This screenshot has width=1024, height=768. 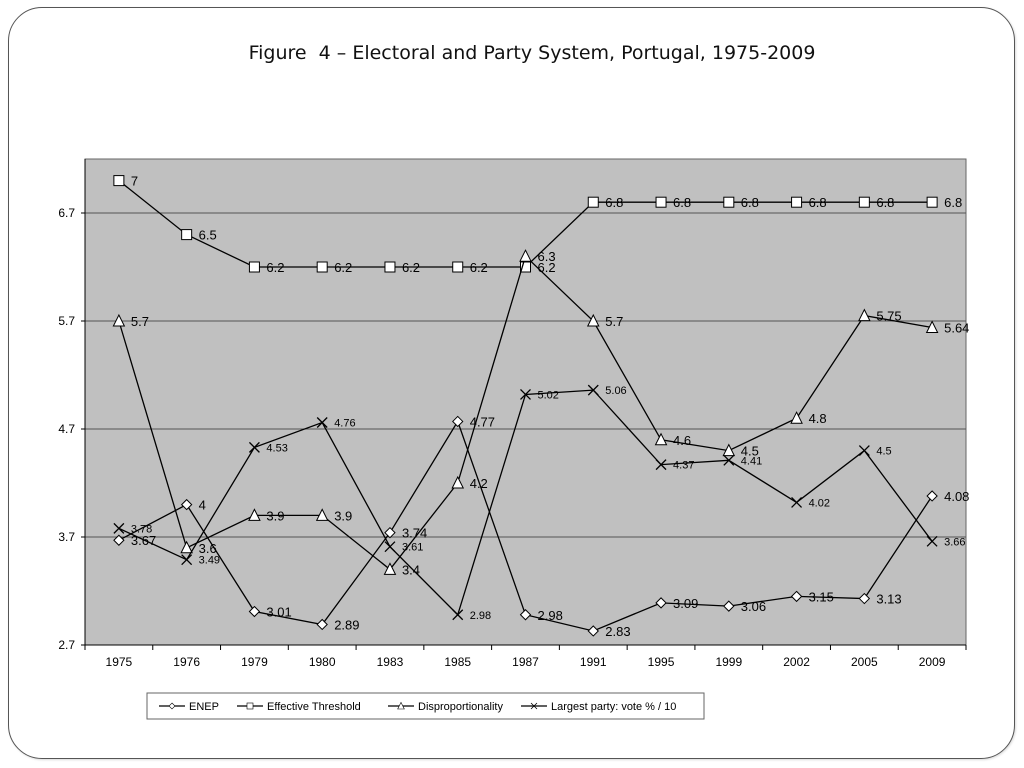 I want to click on data-label-disproportionality: 4.5, so click(x=750, y=451).